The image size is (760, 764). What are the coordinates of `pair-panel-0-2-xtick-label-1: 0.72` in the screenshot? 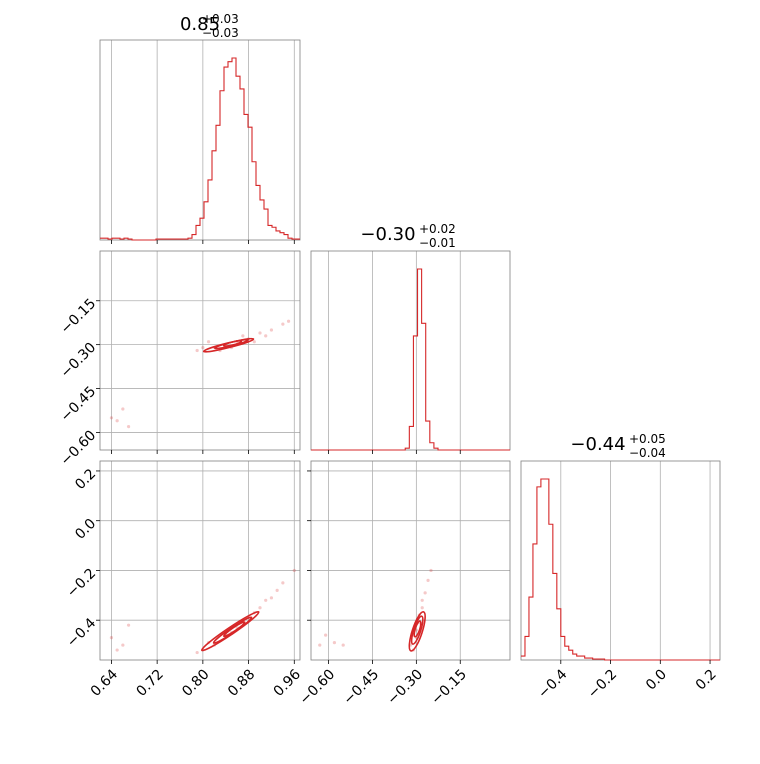 It's located at (150, 682).